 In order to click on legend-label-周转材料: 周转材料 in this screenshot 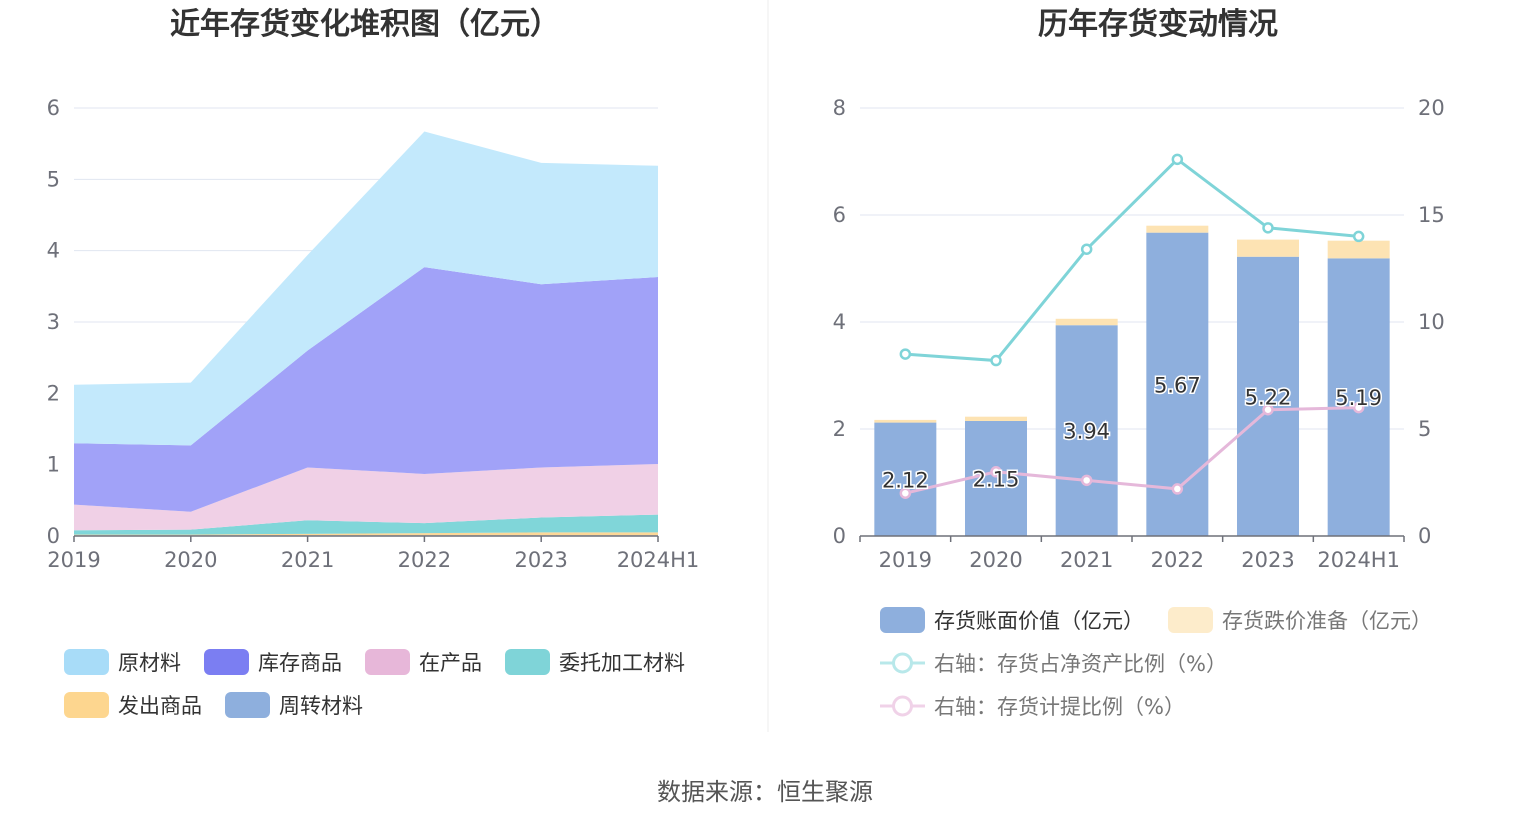, I will do `click(321, 706)`.